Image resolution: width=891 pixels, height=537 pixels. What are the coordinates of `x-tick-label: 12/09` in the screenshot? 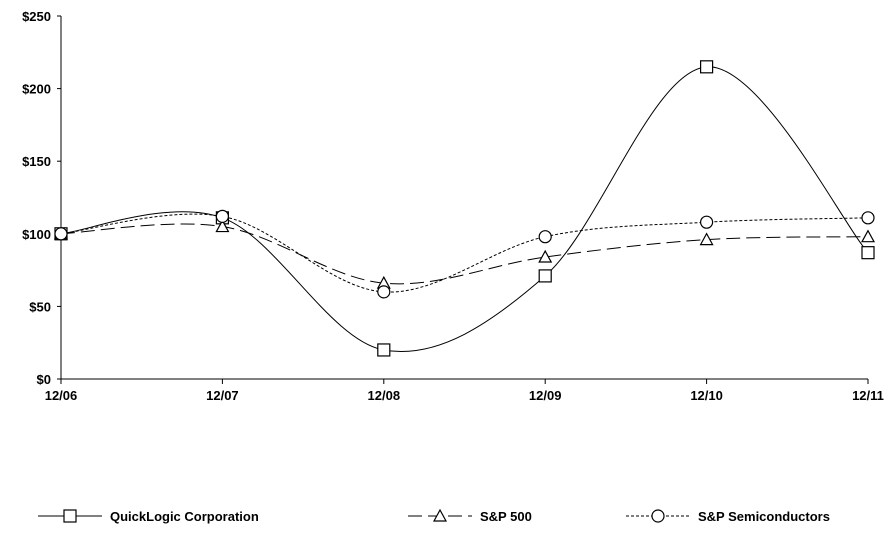 It's located at (545, 395).